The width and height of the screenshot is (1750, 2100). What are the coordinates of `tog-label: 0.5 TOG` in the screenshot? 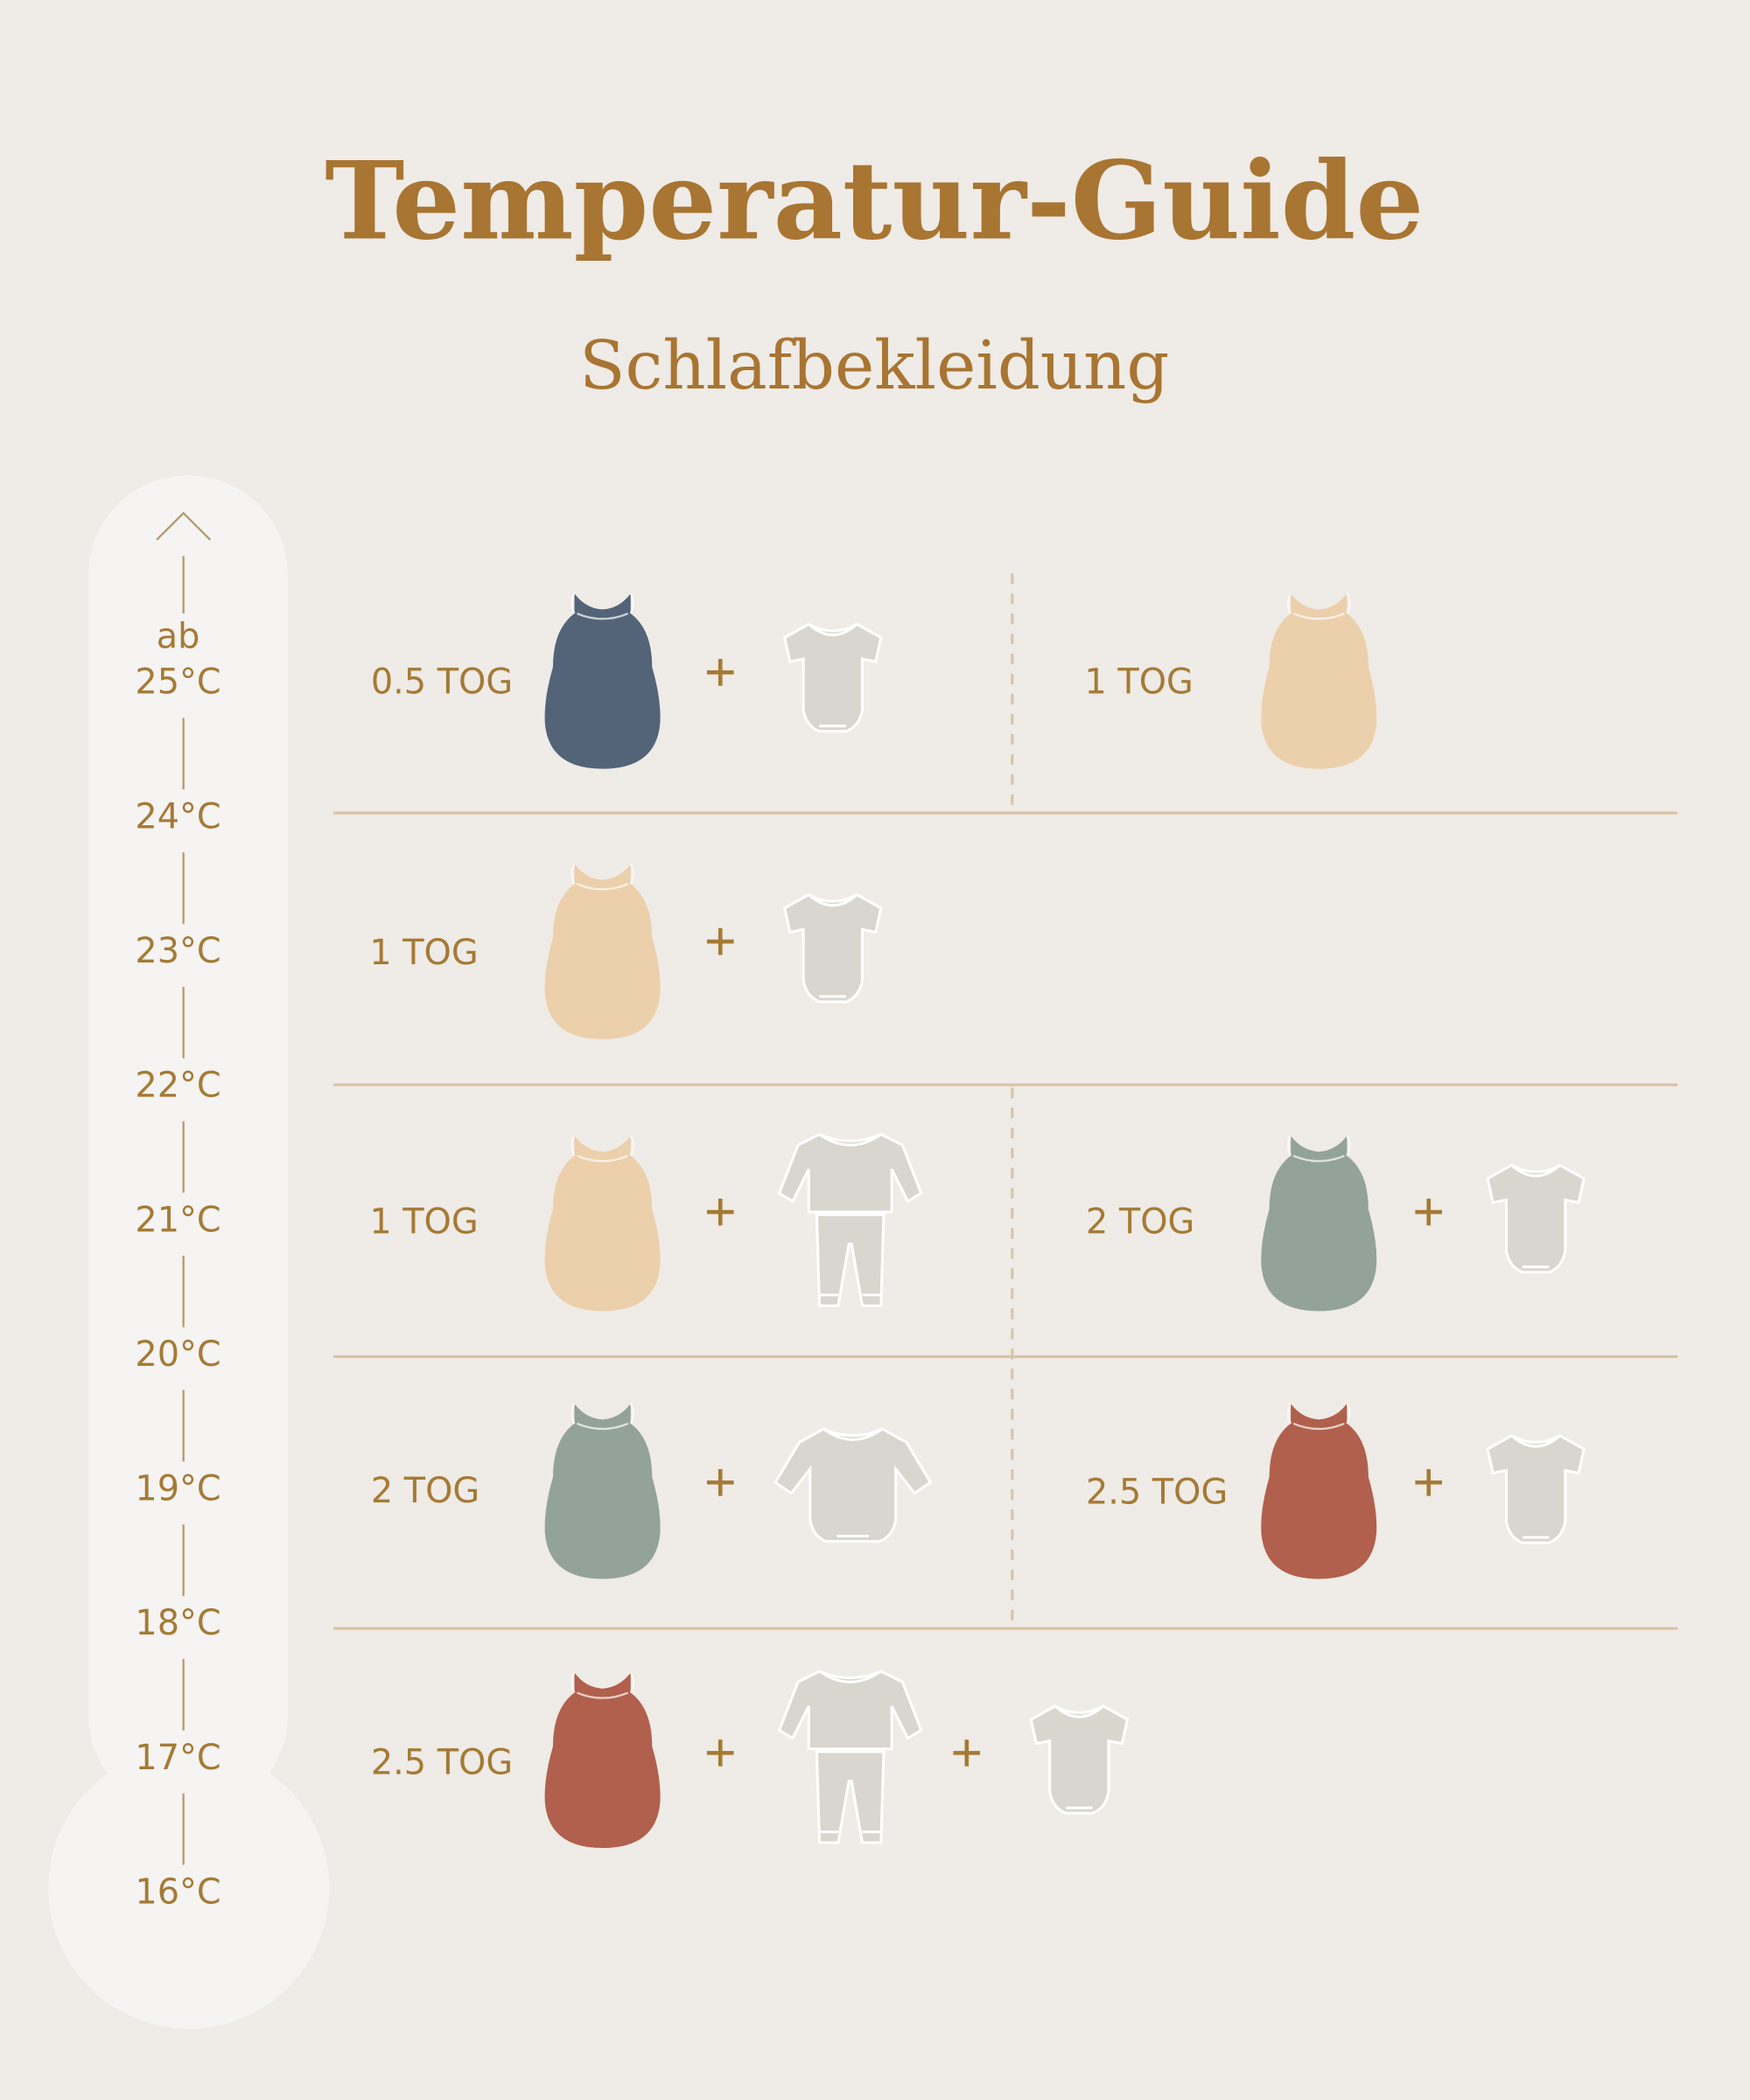 It's located at (442, 682).